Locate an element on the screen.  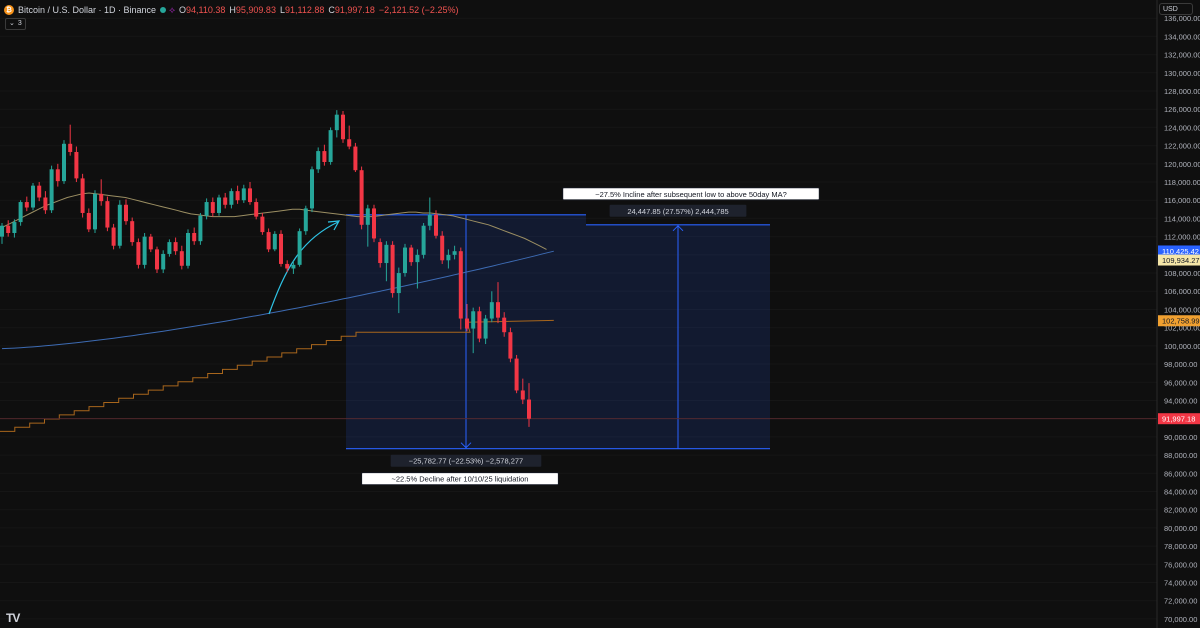
incline-measure-label-bg is located at coordinates (678, 210).